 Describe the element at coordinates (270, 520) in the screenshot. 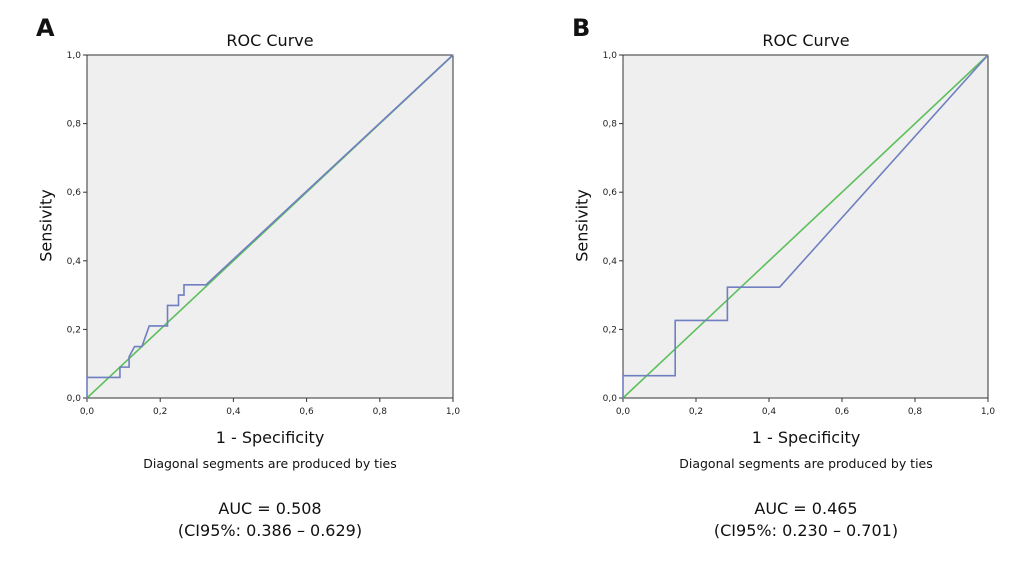

I see `auc-annotation: AUC = 0.508 (CI95%: 0.386 – 0.629)` at that location.